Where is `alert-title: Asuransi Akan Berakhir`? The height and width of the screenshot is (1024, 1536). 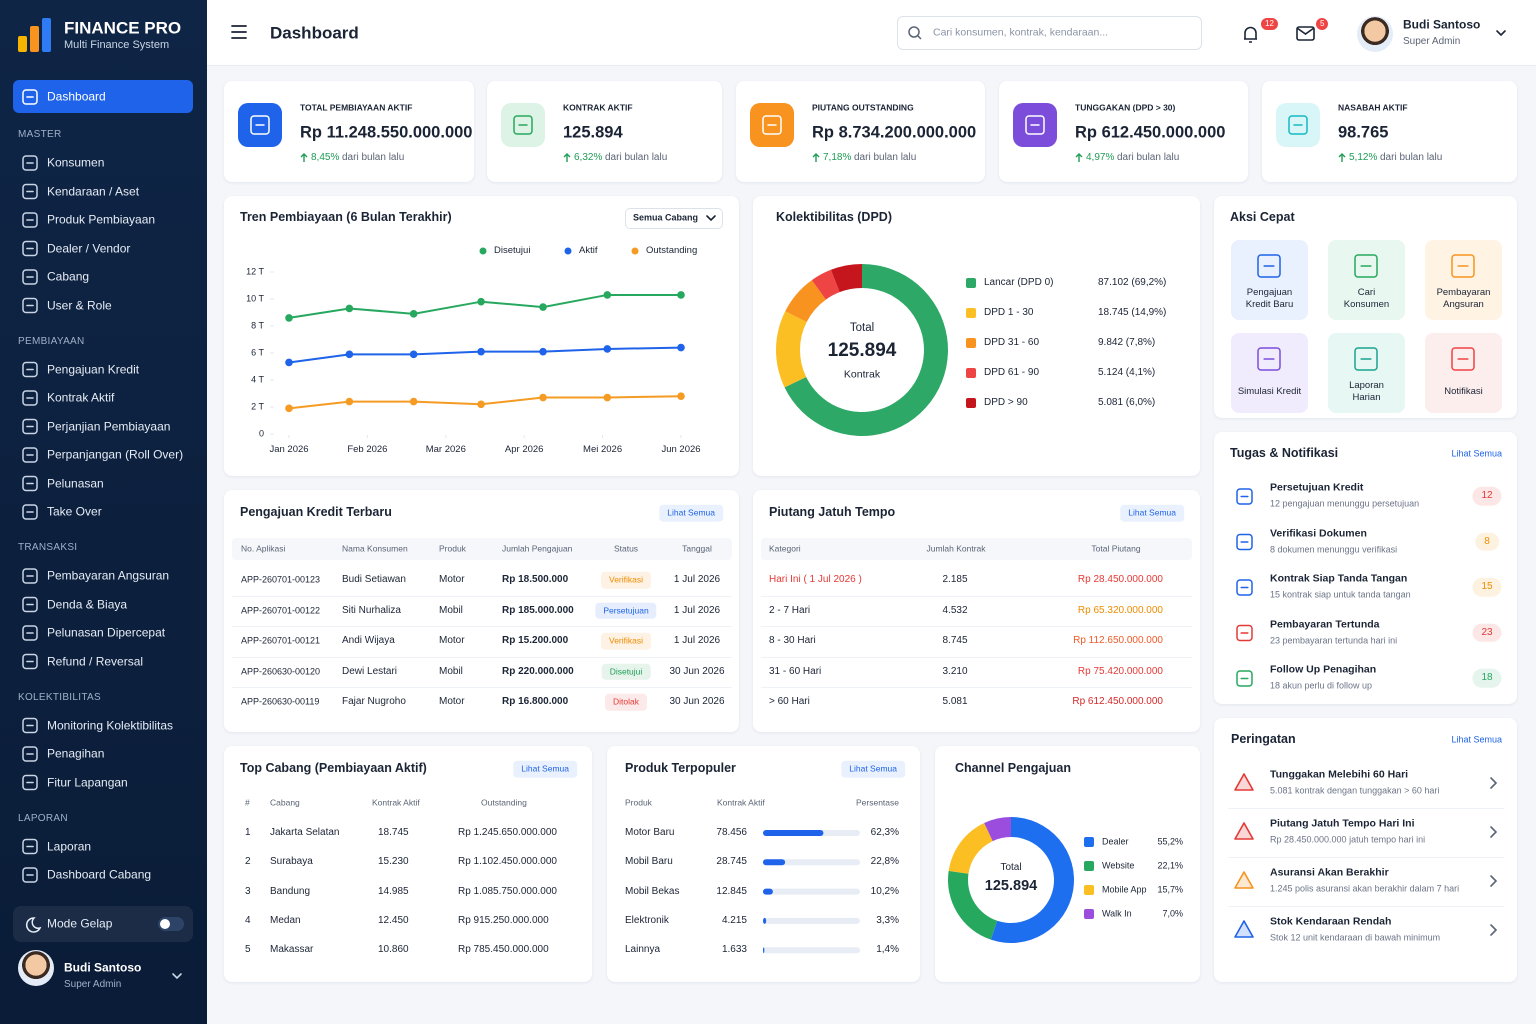
alert-title: Asuransi Akan Berakhir is located at coordinates (1329, 872).